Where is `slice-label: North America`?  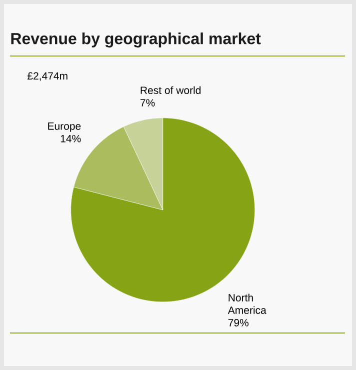 slice-label: North America is located at coordinates (247, 304).